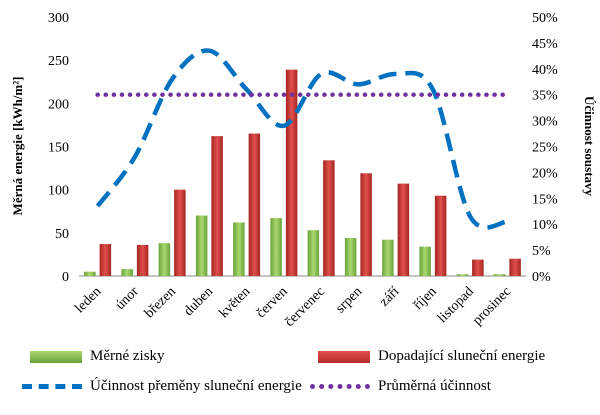 The height and width of the screenshot is (415, 600). I want to click on y-tick-label: 0, so click(65, 277).